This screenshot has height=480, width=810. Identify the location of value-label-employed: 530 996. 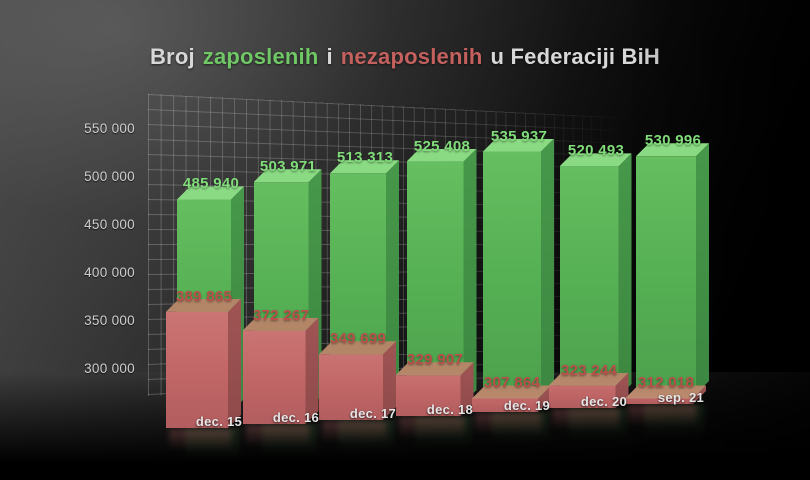
(673, 141).